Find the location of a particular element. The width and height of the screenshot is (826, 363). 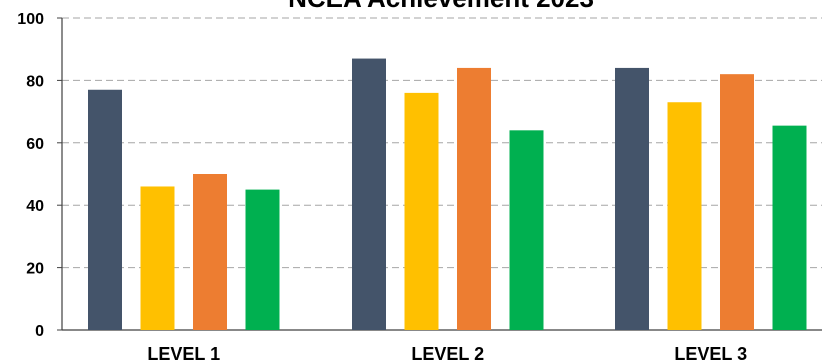

y-tick-label: 20 is located at coordinates (35, 269).